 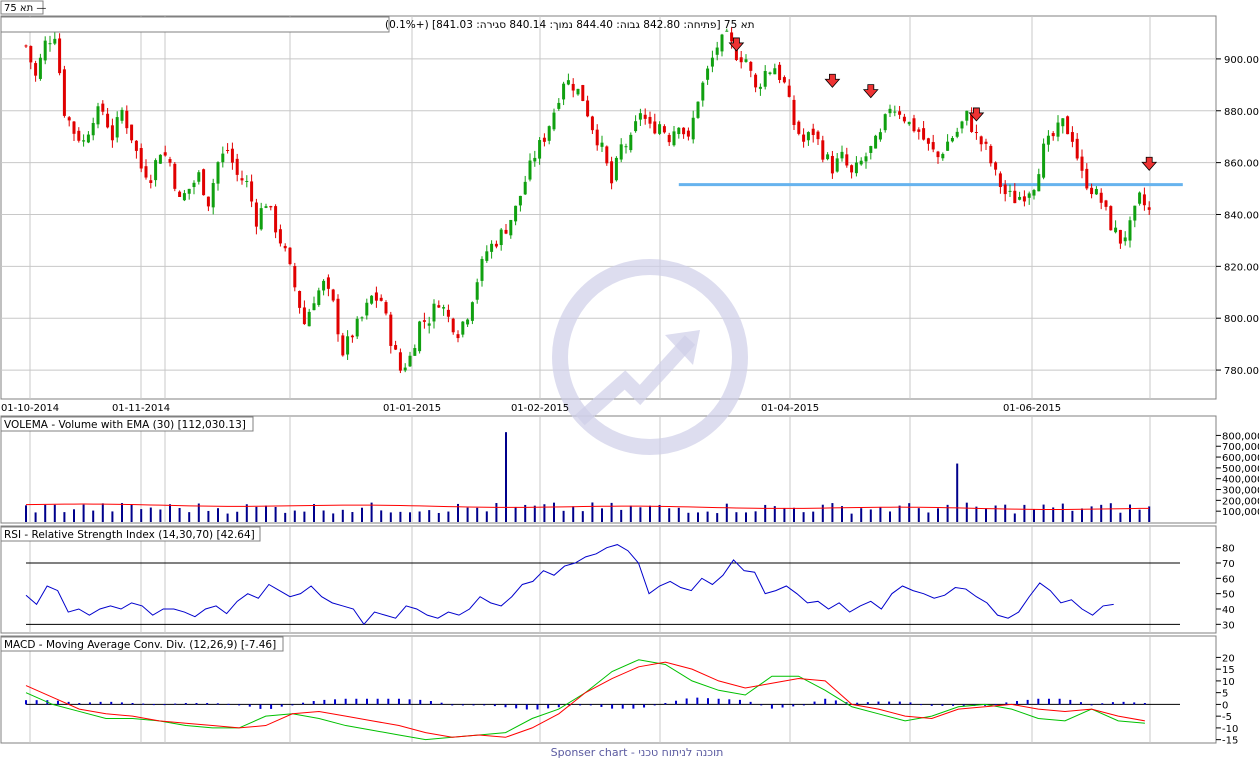 I want to click on rsi-tick-label: 70, so click(x=1228, y=564).